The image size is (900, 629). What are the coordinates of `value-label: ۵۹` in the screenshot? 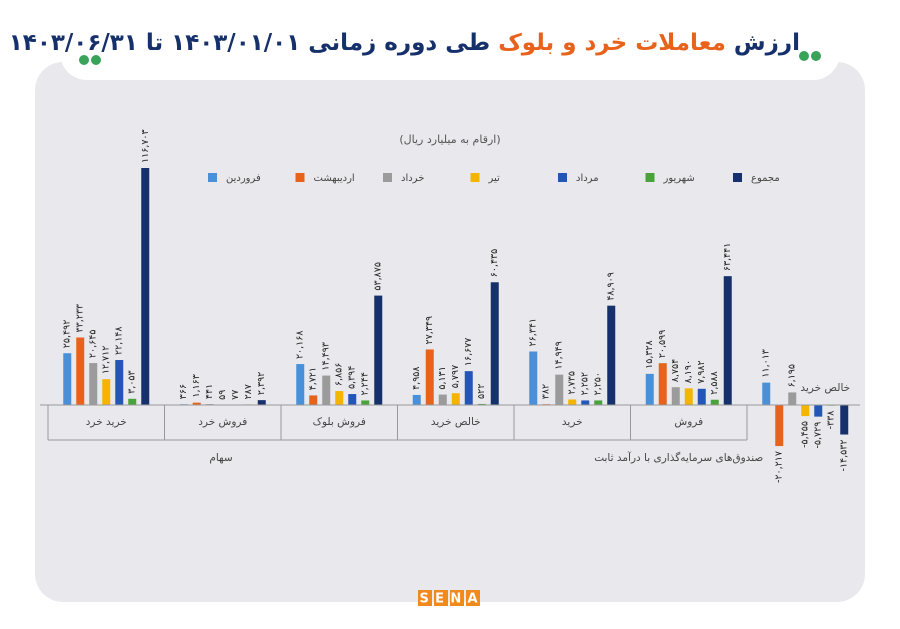 It's located at (222, 395).